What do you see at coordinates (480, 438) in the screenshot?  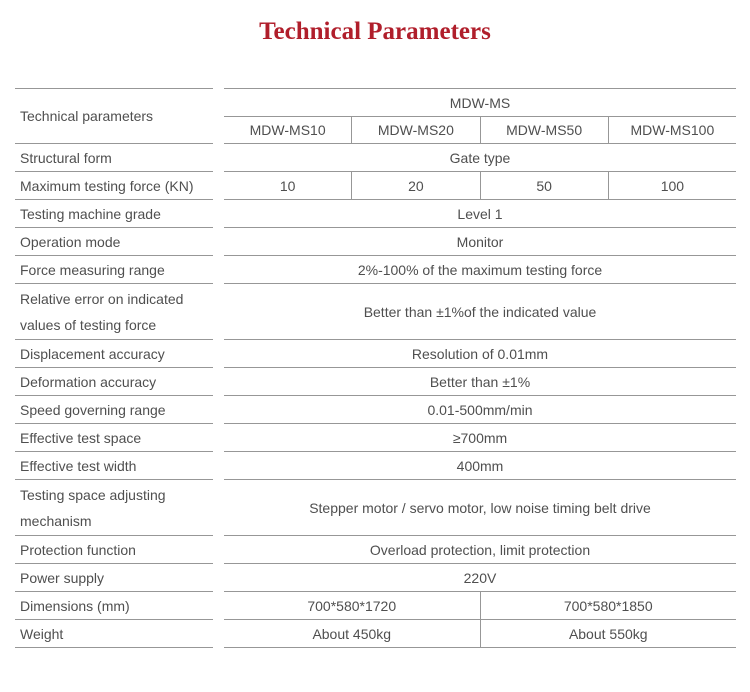 I see `param-value: ≥700mm` at bounding box center [480, 438].